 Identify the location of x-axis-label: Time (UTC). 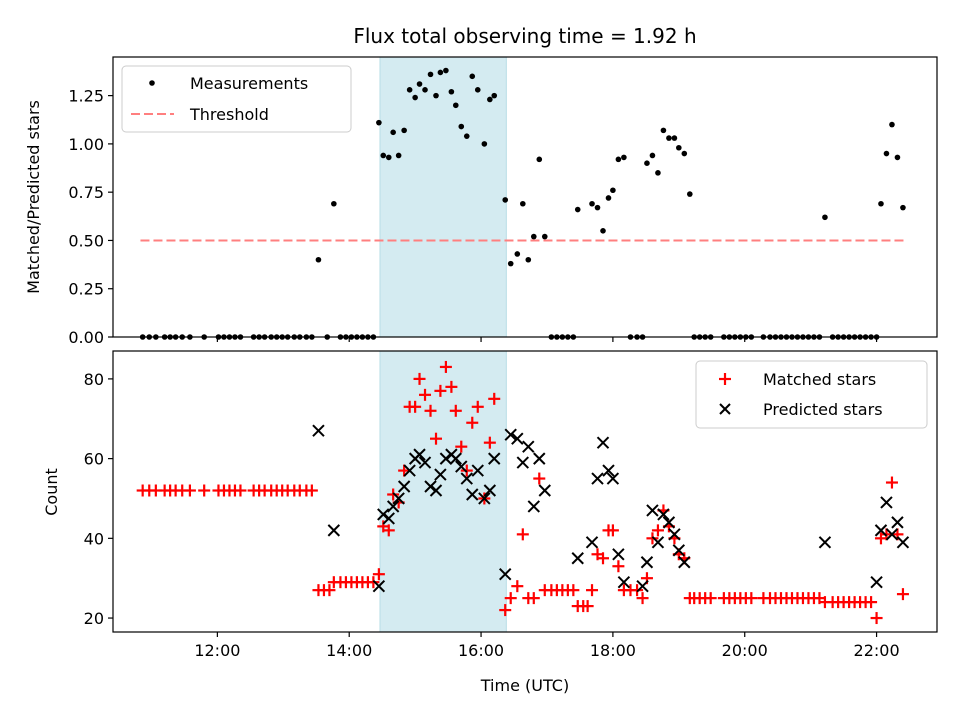
(524, 685).